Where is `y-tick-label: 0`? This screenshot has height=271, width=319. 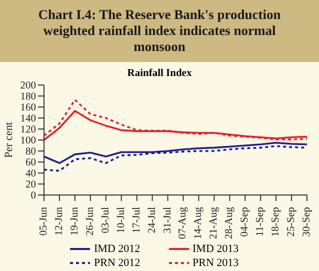 y-tick-label: 0 is located at coordinates (33, 196).